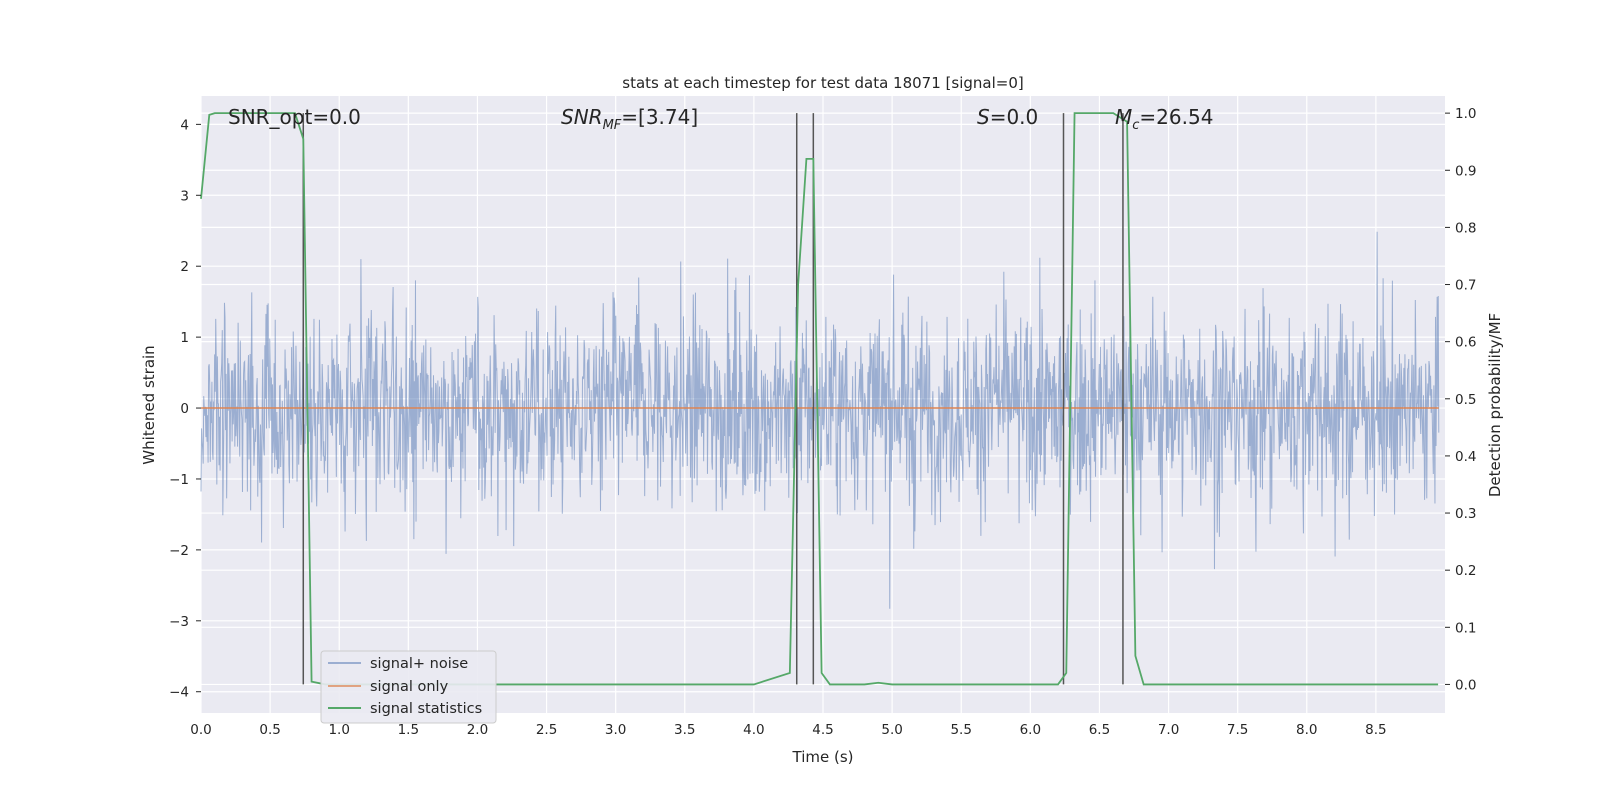 Image resolution: width=1600 pixels, height=800 pixels. Describe the element at coordinates (408, 730) in the screenshot. I see `x-tick-label: 1.5` at that location.